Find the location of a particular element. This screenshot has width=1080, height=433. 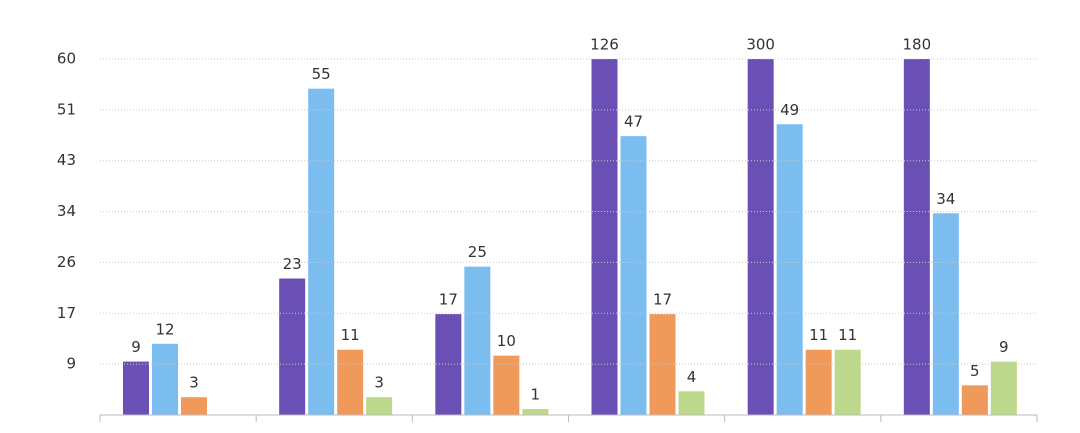

data-label: 300 is located at coordinates (760, 45).